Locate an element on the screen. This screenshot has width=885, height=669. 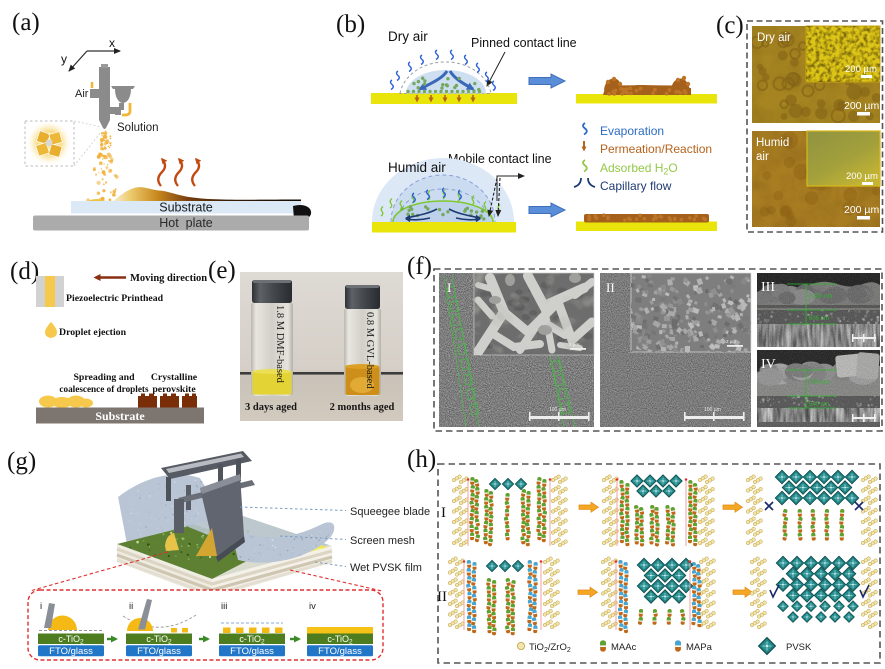
svg-text: Solution is located at coordinates (138, 128).